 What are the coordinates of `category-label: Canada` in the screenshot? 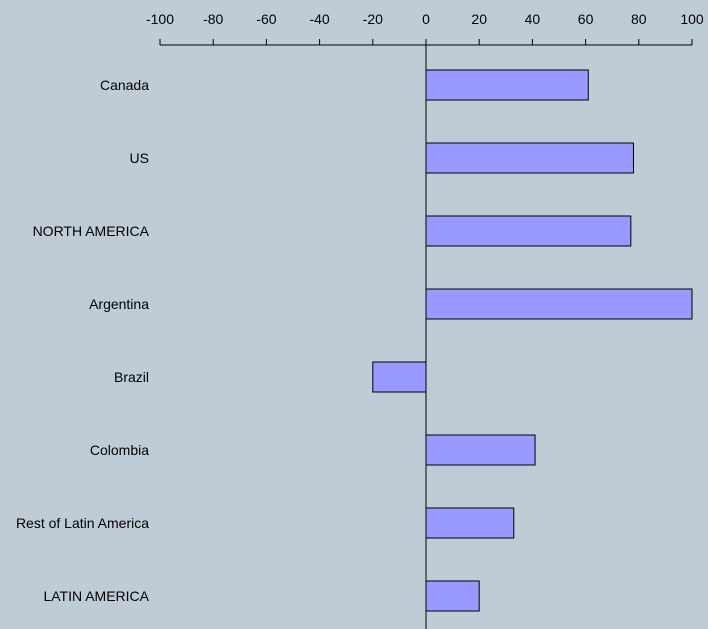 It's located at (124, 85).